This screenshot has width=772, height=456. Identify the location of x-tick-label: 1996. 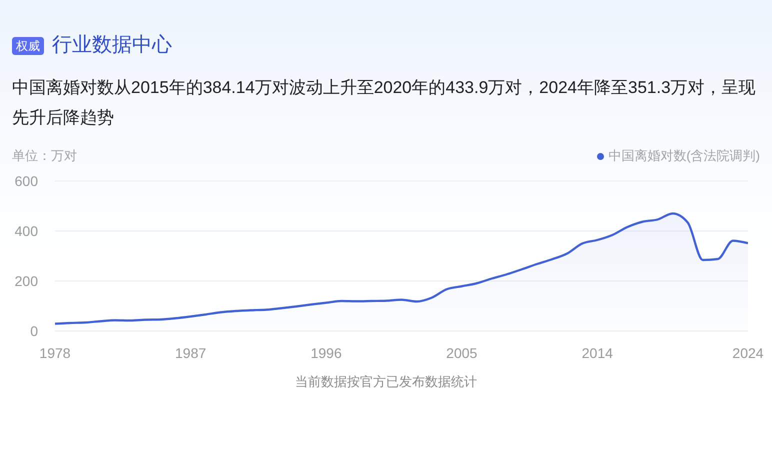
(326, 352).